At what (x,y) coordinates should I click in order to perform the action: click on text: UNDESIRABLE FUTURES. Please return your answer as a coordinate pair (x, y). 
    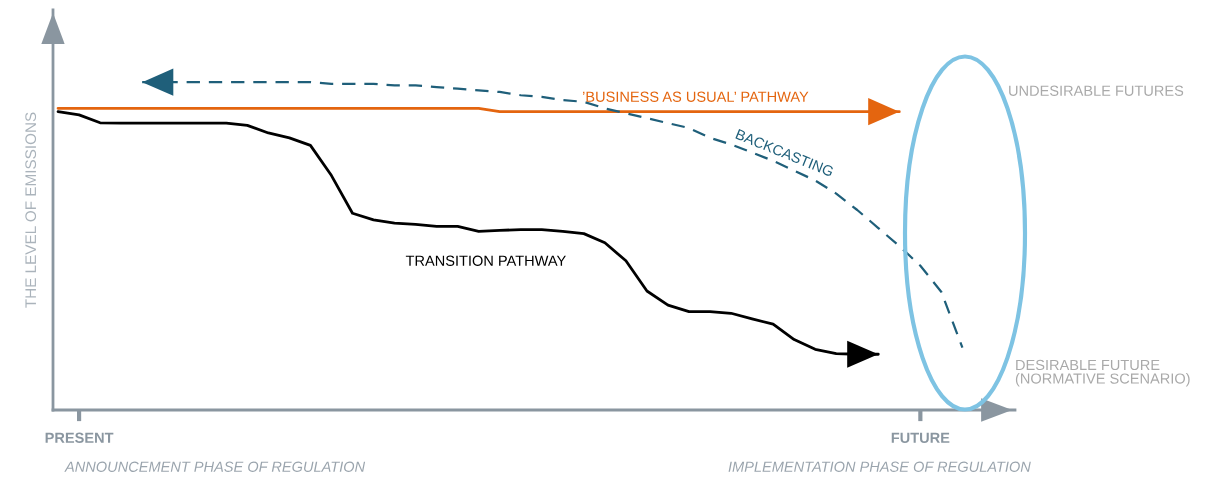
    Looking at the image, I should click on (1096, 90).